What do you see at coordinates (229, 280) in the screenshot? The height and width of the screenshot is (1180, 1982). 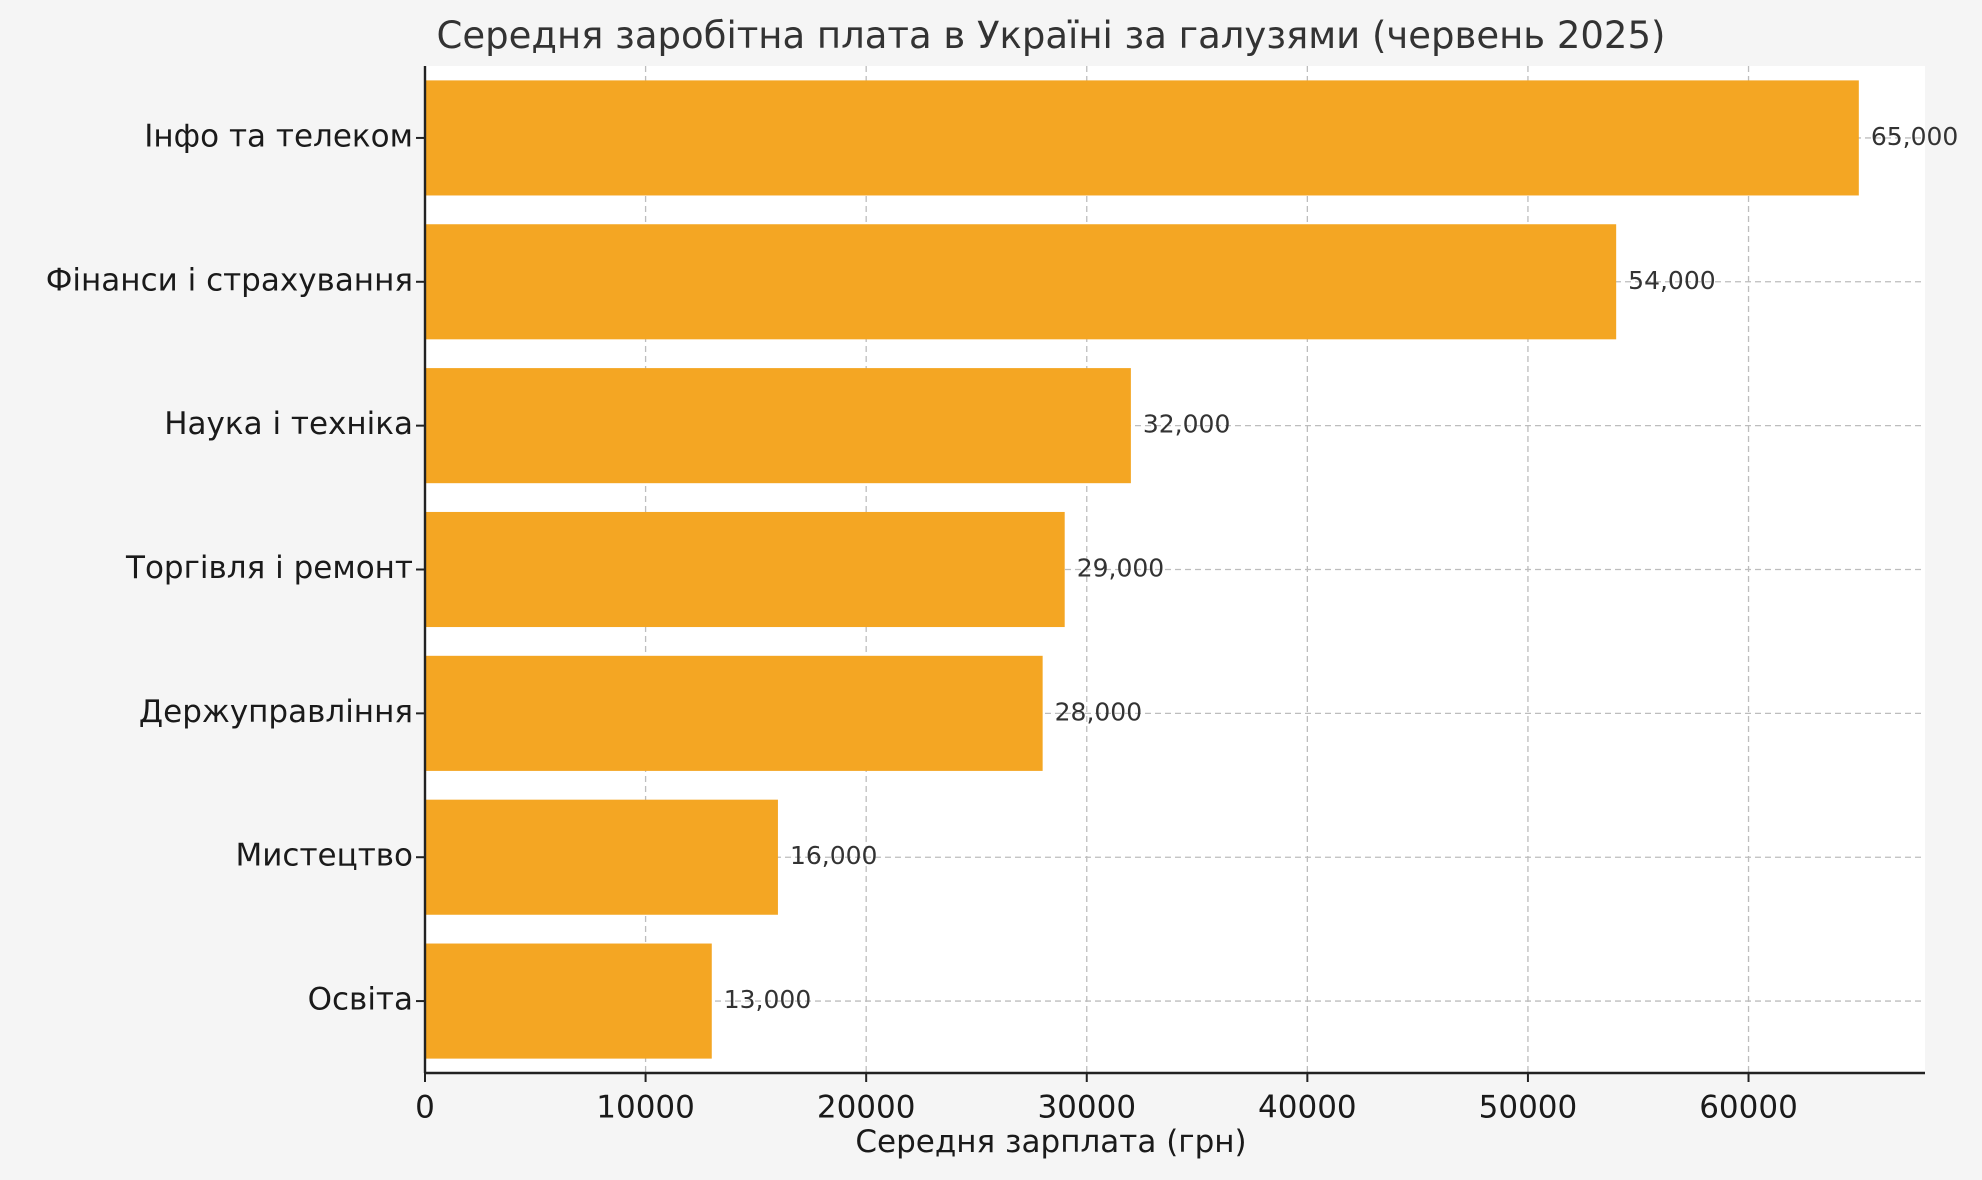 I see `category-label: Фінанси і страхування` at bounding box center [229, 280].